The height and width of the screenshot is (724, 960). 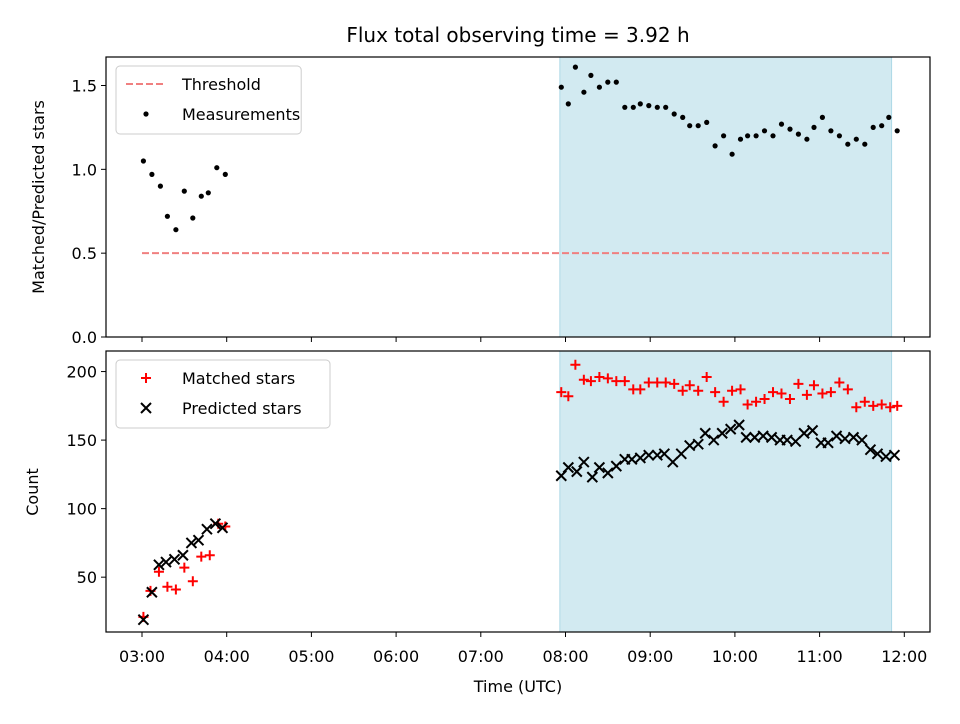 What do you see at coordinates (142, 656) in the screenshot?
I see `x-tick-label: 03:00` at bounding box center [142, 656].